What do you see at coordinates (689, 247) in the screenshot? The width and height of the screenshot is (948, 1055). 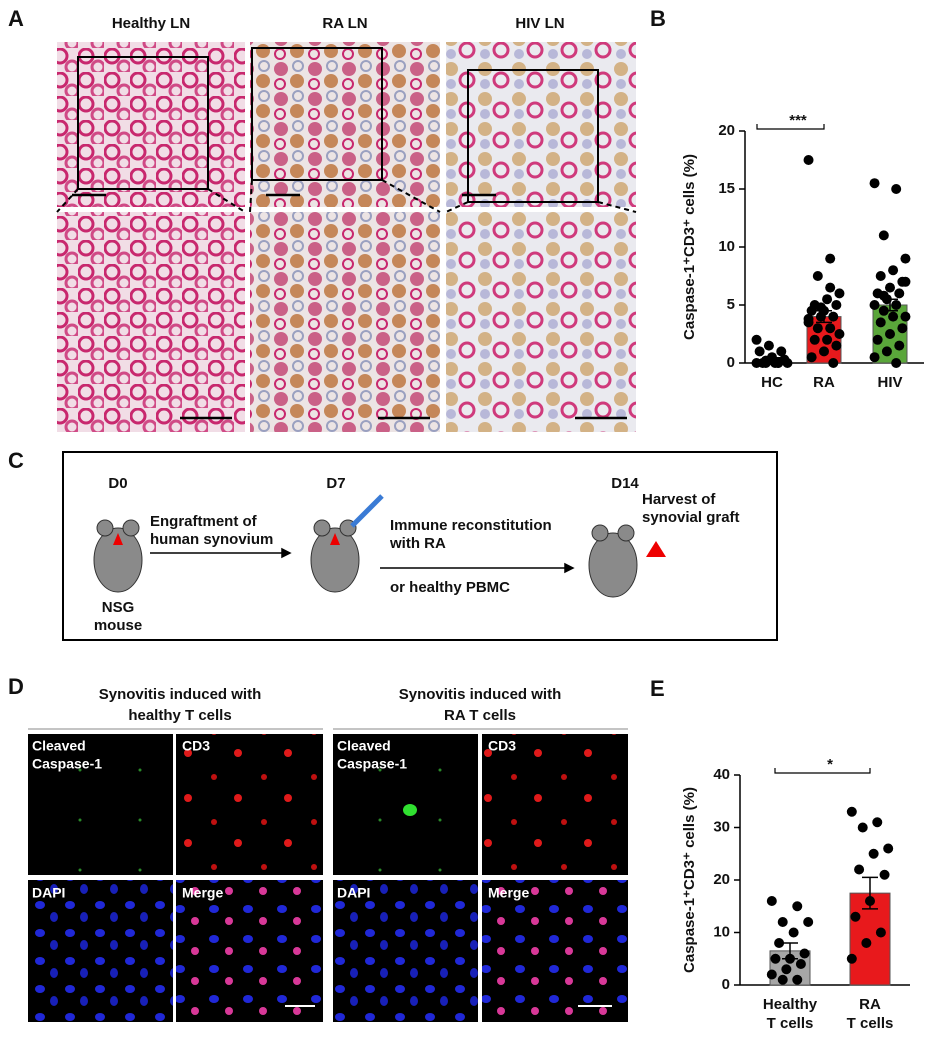 I see `y-axis-label: Caspase-1⁺CD3⁺ cells (%)` at bounding box center [689, 247].